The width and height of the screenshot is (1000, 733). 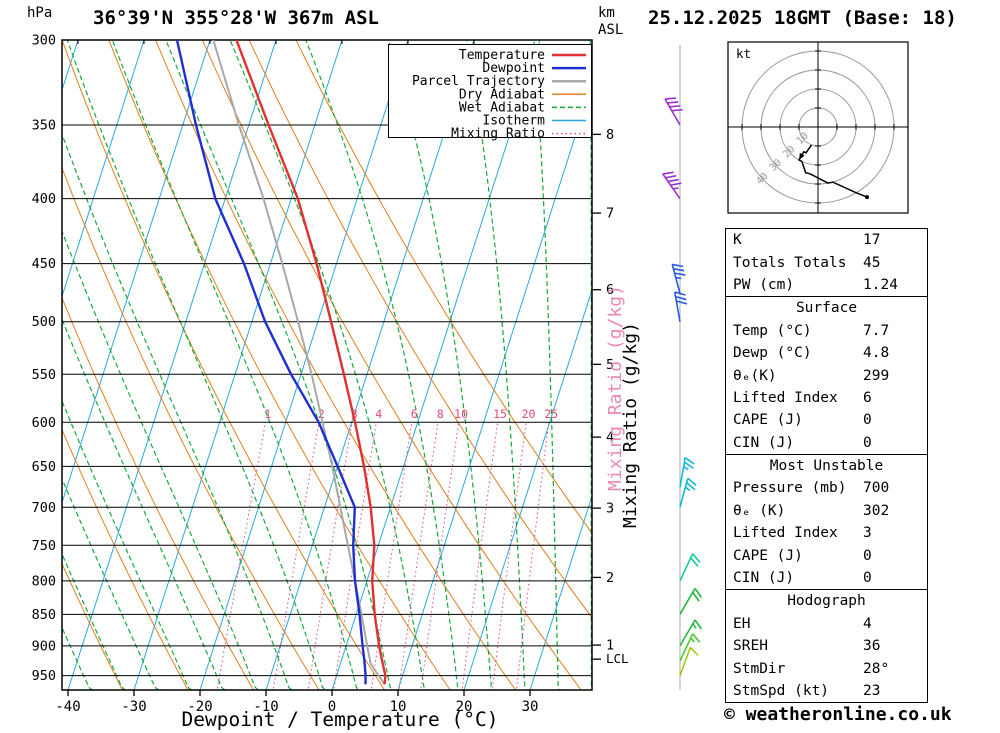 What do you see at coordinates (44, 615) in the screenshot?
I see `svg-text: 850` at bounding box center [44, 615].